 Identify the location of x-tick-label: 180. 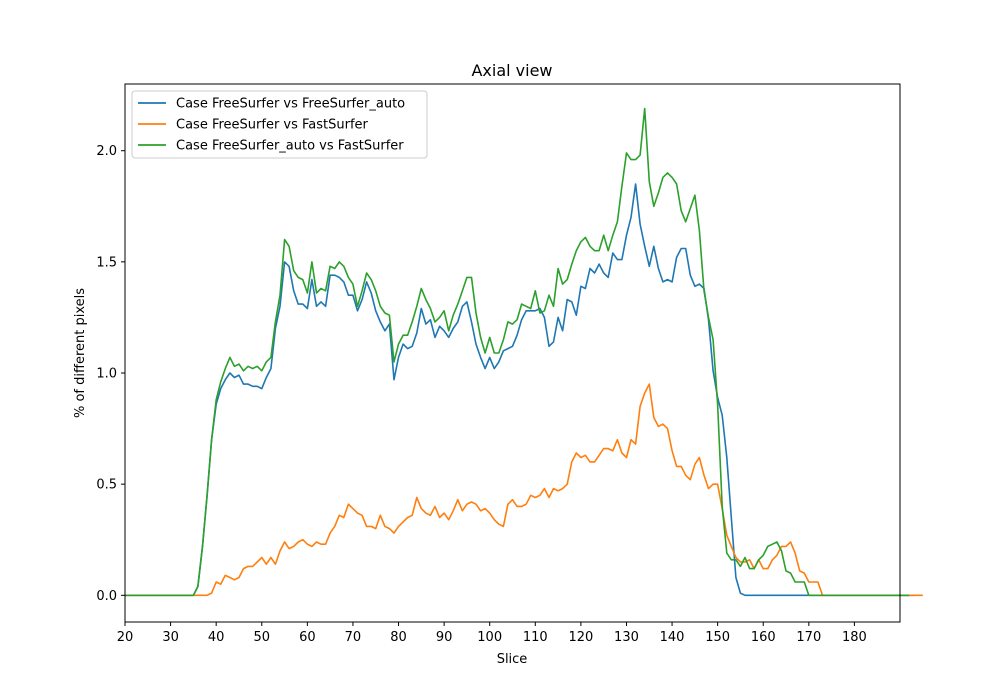
(854, 637).